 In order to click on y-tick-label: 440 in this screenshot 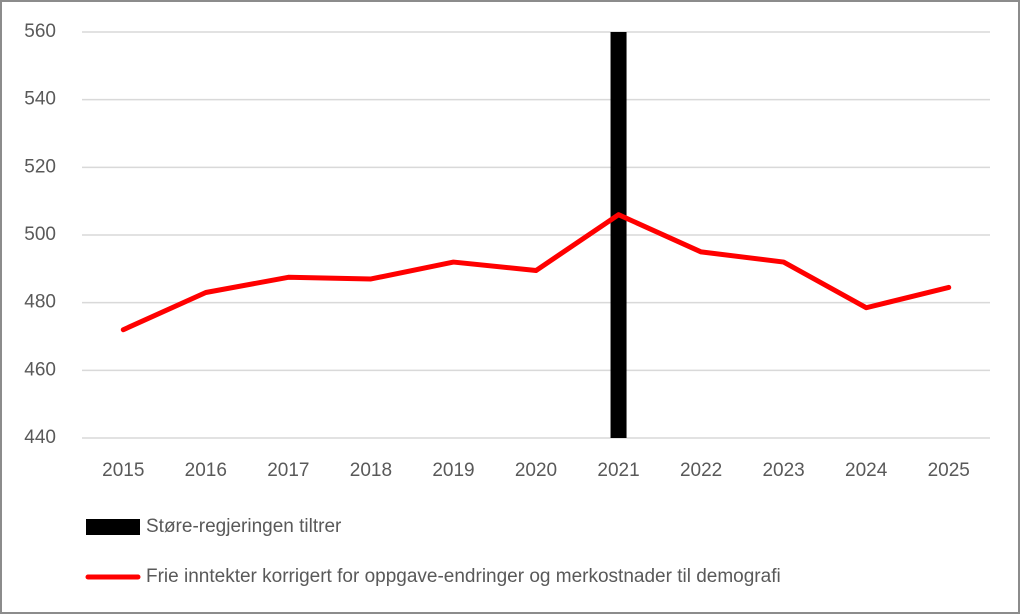, I will do `click(40, 437)`.